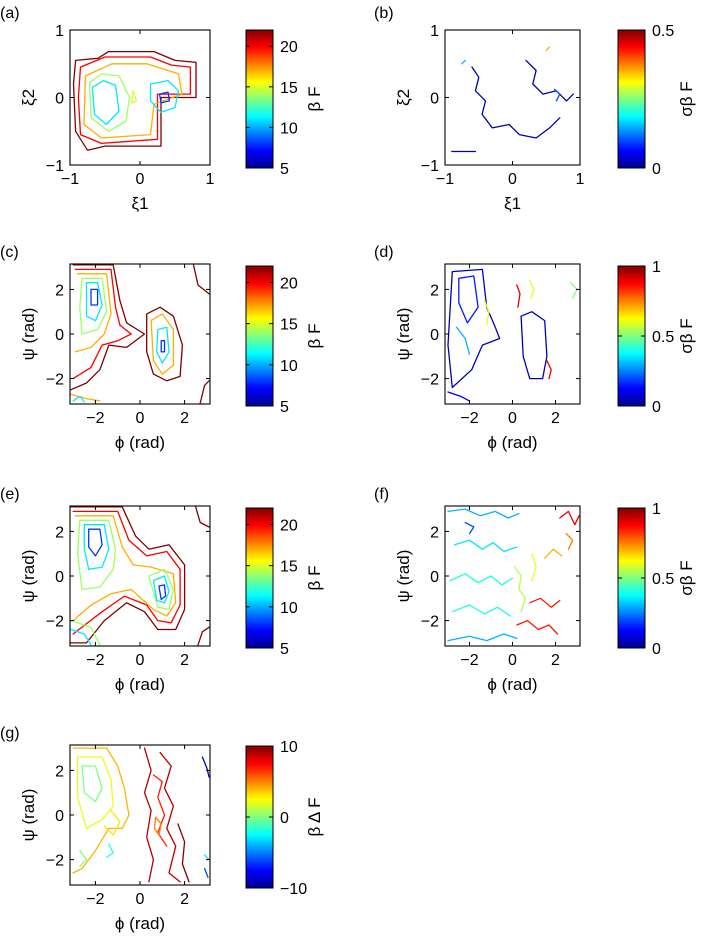 This screenshot has width=724, height=948. Describe the element at coordinates (512, 203) in the screenshot. I see `x-axis-label: ξ1` at that location.